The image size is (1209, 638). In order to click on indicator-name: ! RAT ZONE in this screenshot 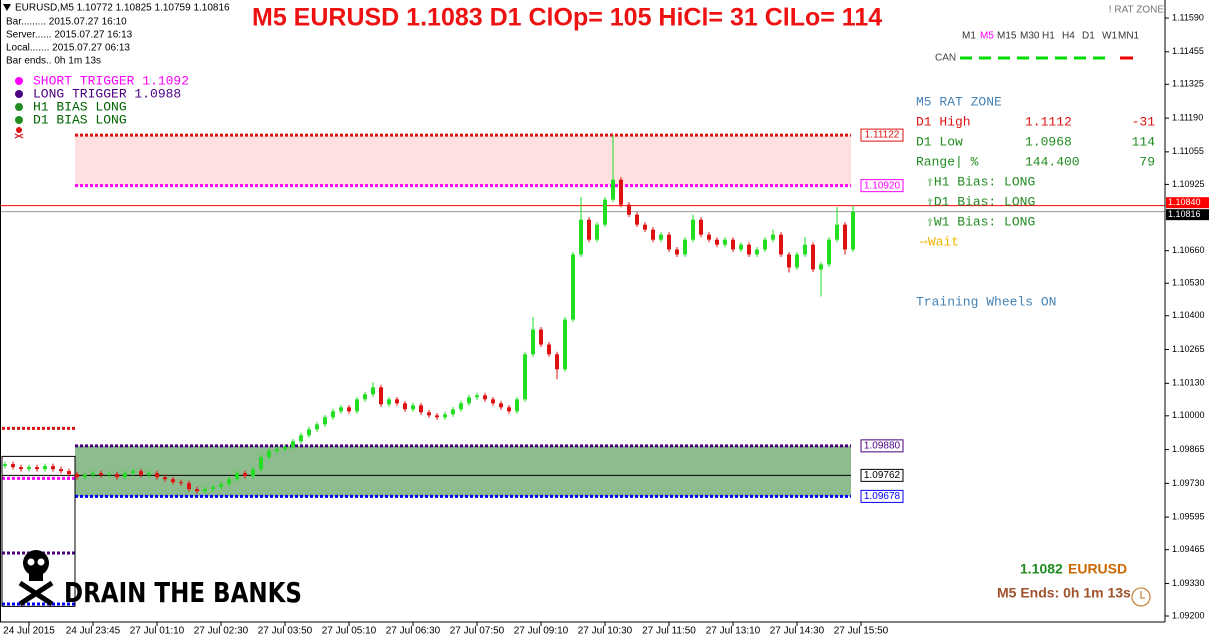, I will do `click(1137, 10)`.